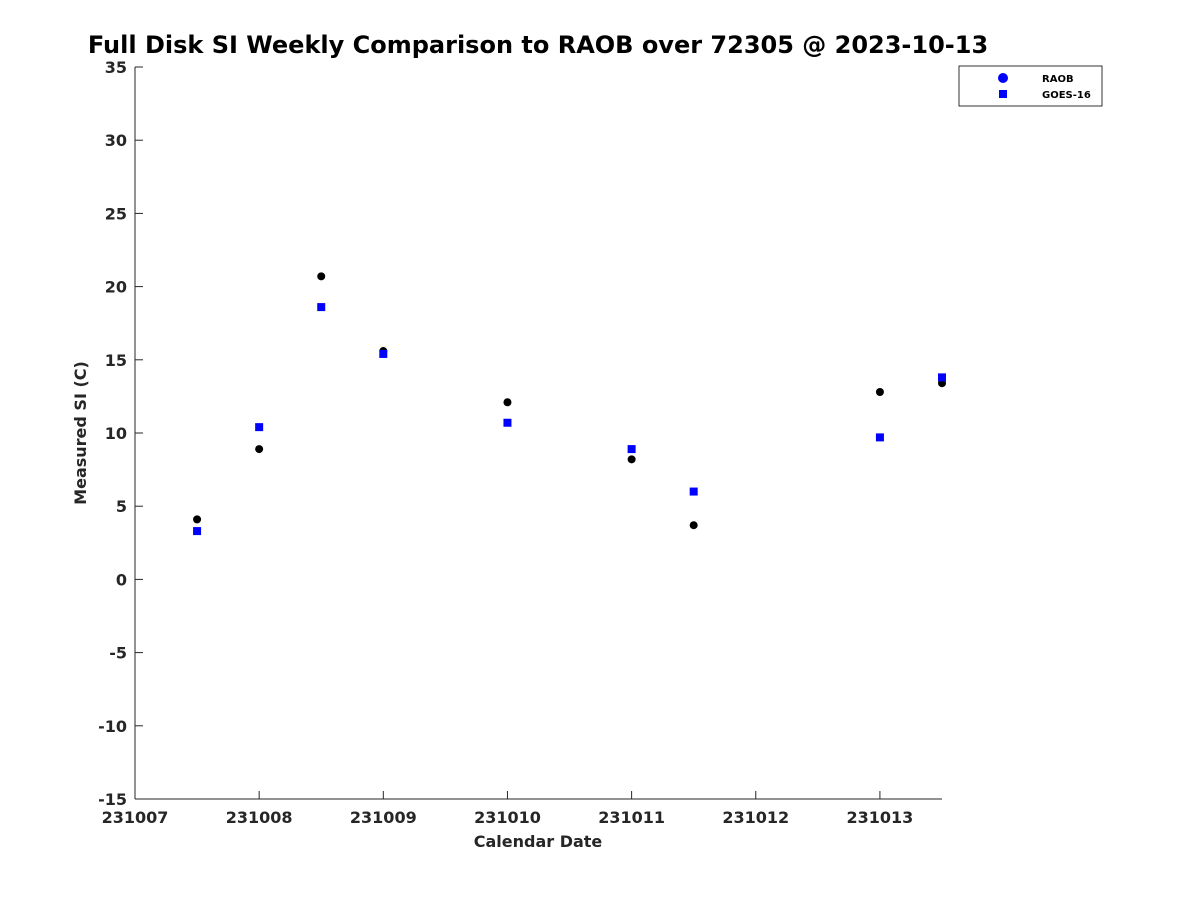 The width and height of the screenshot is (1200, 900). I want to click on legend-goes-marker, so click(1003, 94).